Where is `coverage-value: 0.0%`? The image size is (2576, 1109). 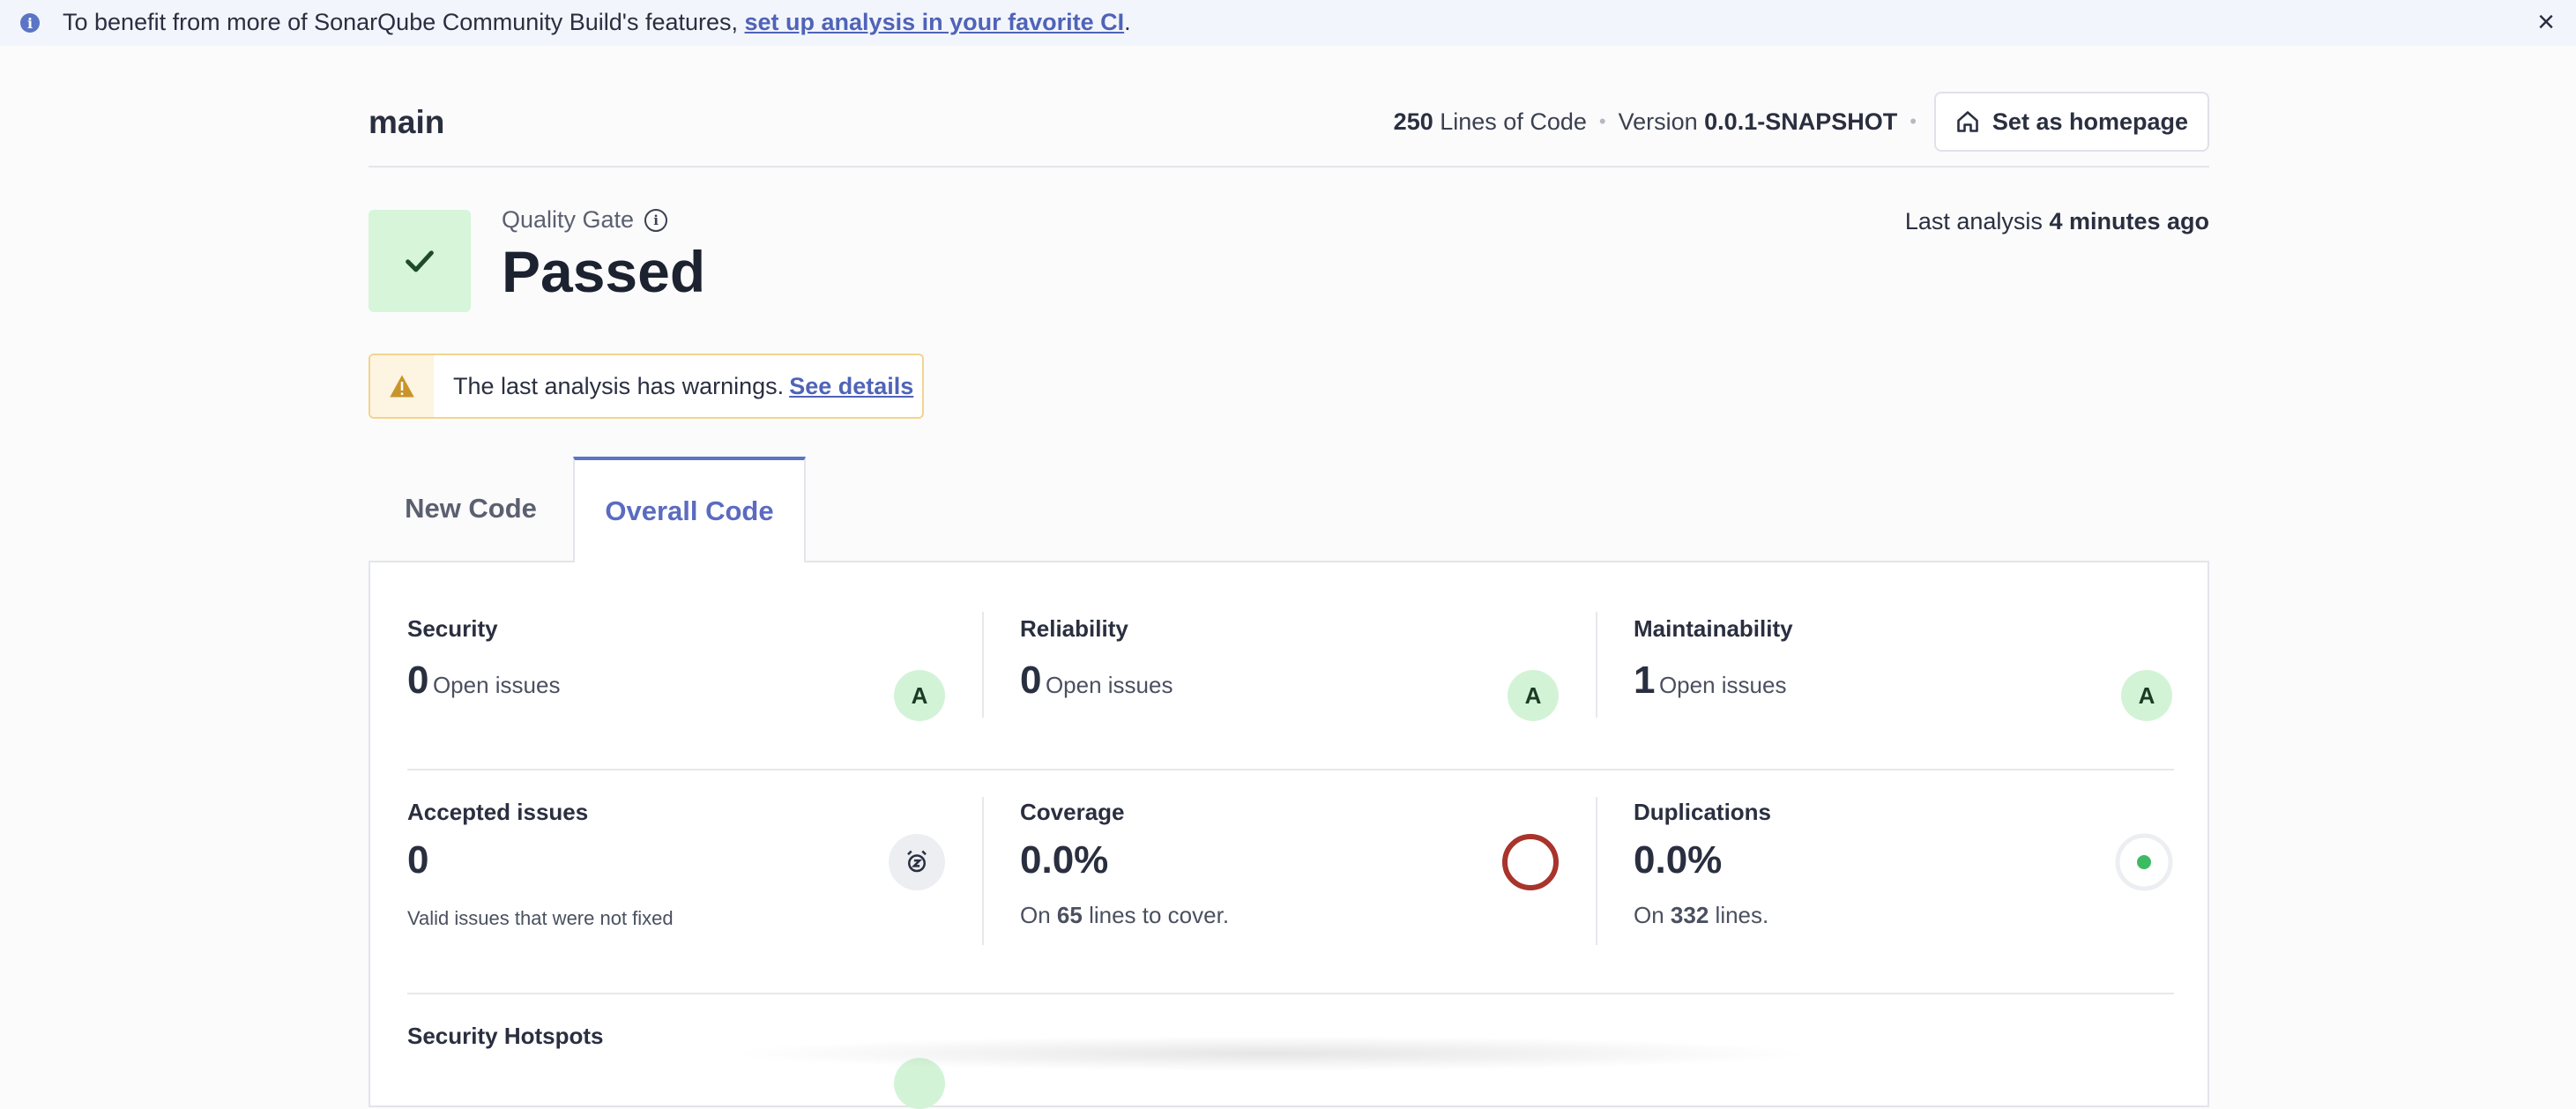
coverage-value: 0.0% is located at coordinates (1064, 860).